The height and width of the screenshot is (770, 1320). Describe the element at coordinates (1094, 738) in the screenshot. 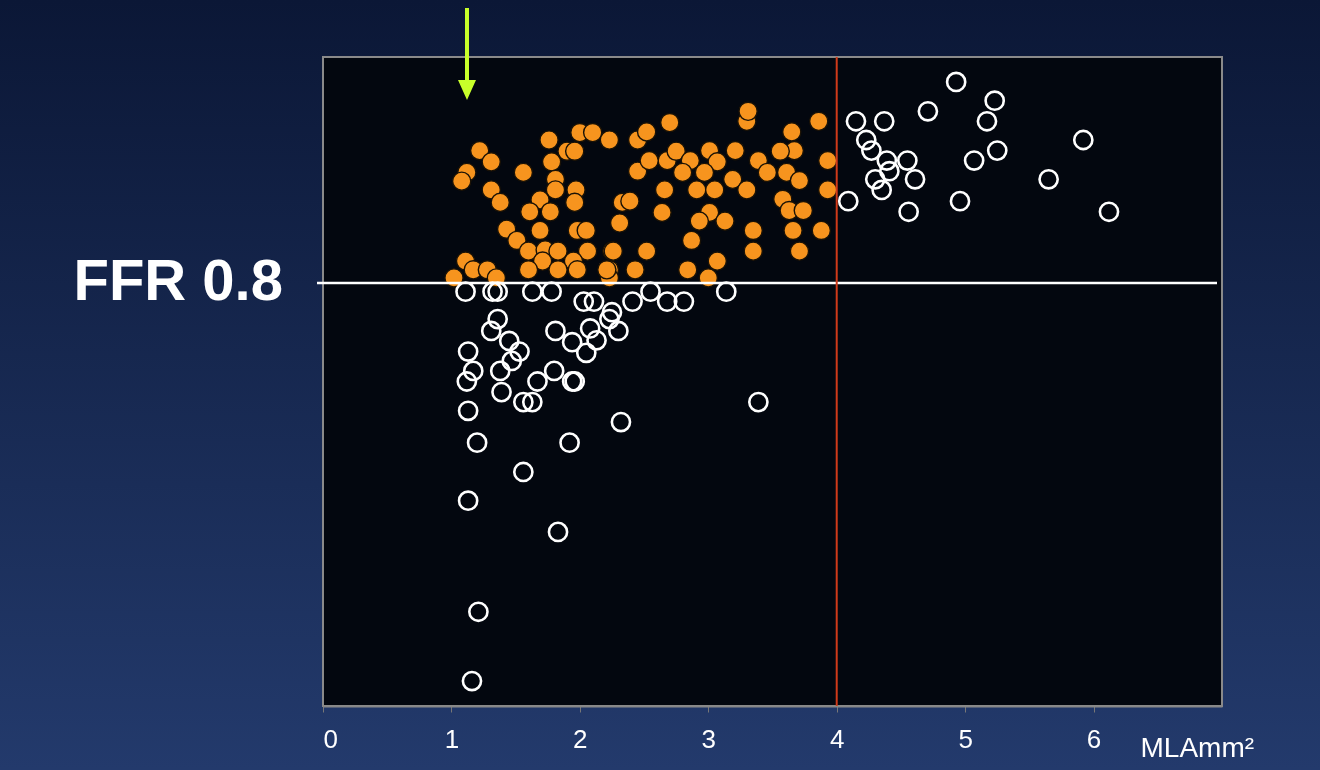

I see `x-tick-label: 6` at that location.